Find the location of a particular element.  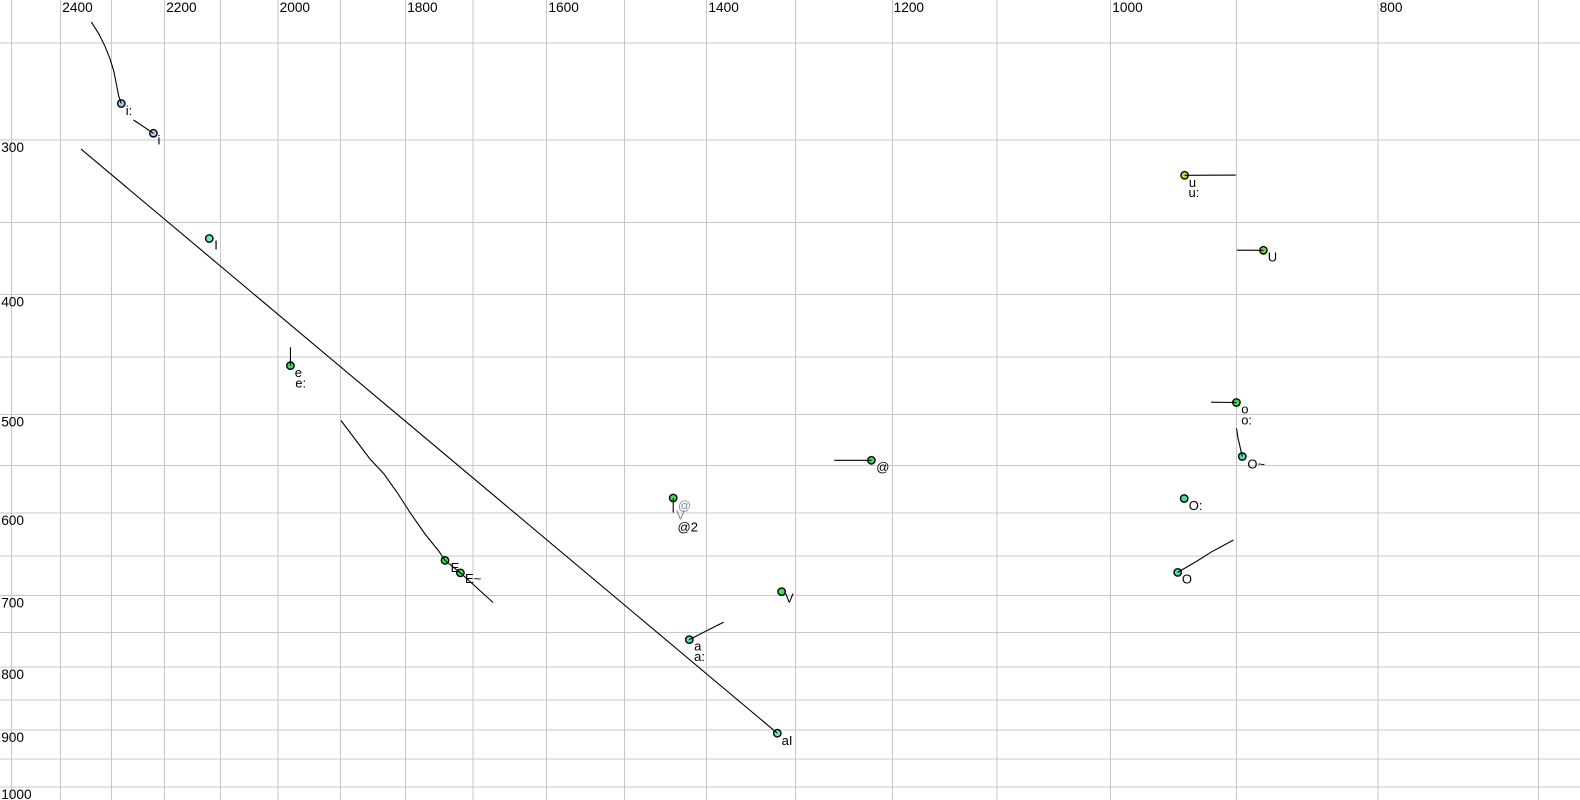

svg-text: E~ is located at coordinates (473, 578).